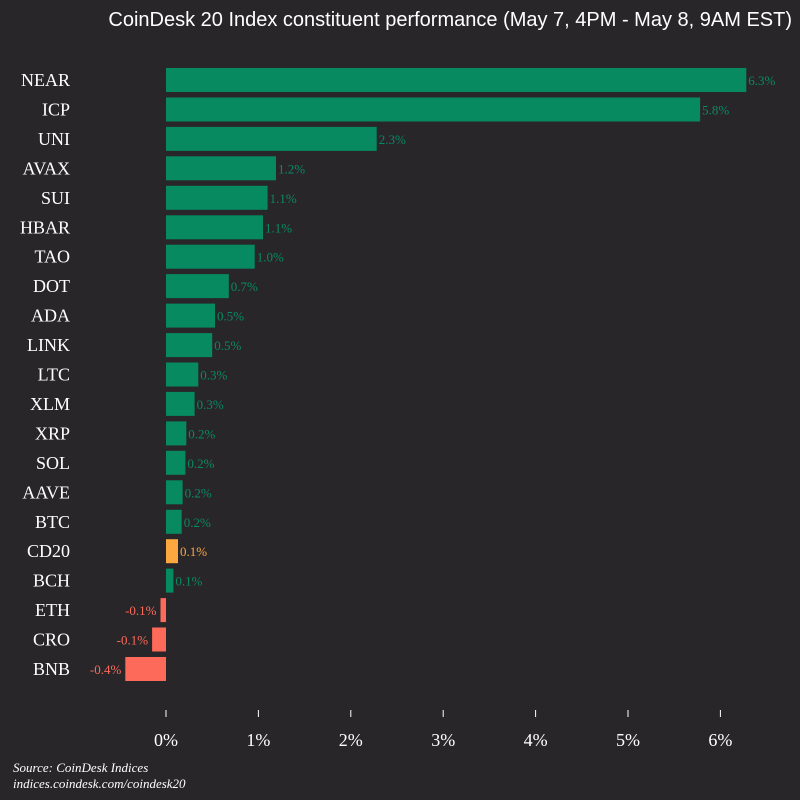 This screenshot has height=800, width=800. Describe the element at coordinates (189, 345) in the screenshot. I see `bar-link` at that location.